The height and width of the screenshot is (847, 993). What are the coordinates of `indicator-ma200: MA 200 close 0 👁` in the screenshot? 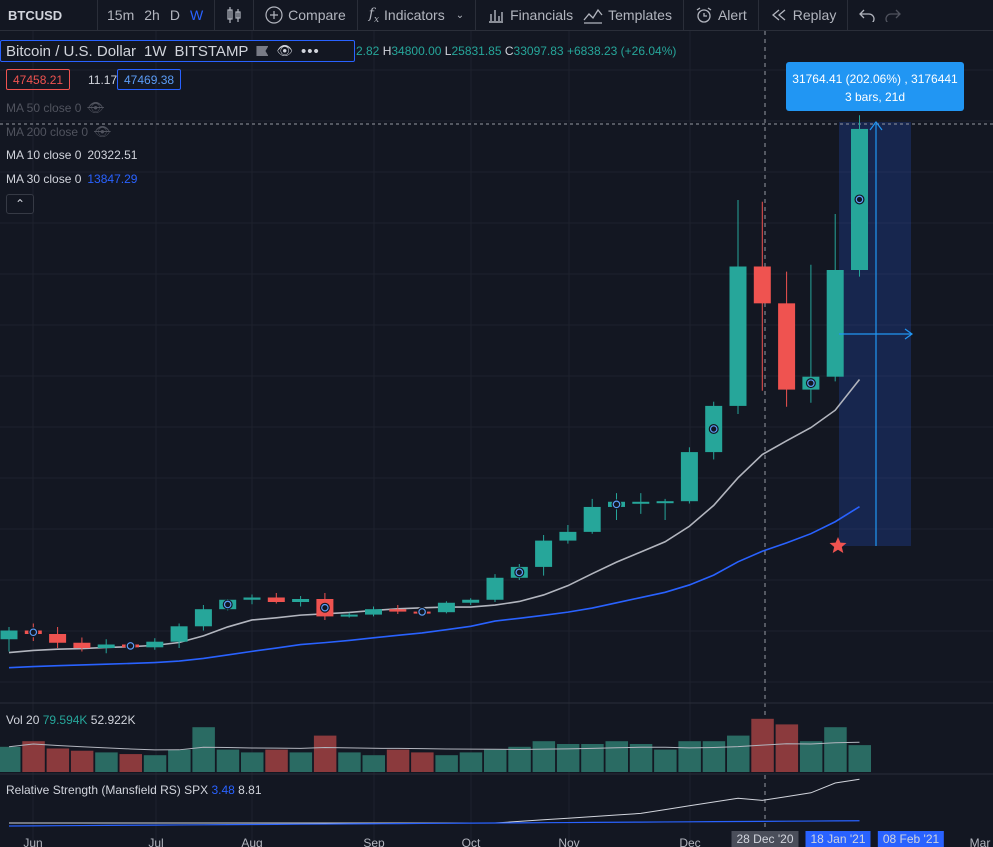 It's located at (58, 132).